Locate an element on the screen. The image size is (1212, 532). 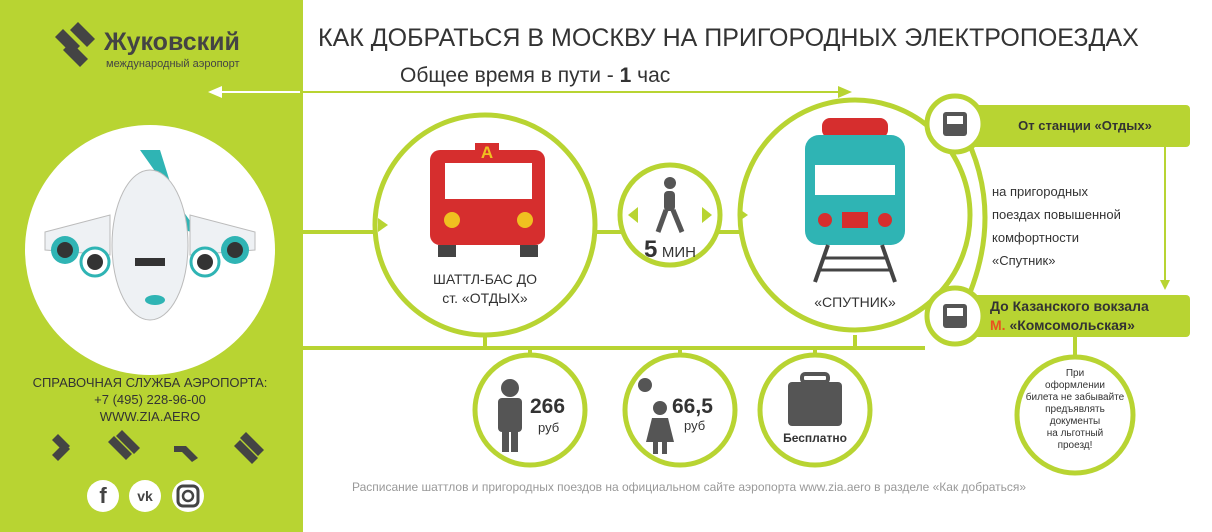
note-line: документы is located at coordinates (1075, 421).